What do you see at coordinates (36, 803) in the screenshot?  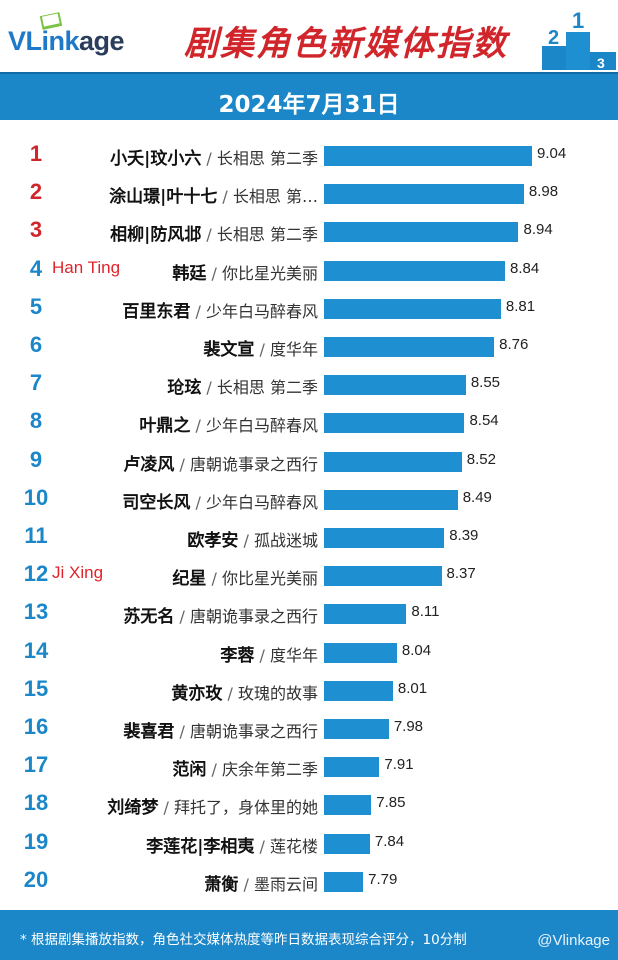 I see `rank-number: 18` at bounding box center [36, 803].